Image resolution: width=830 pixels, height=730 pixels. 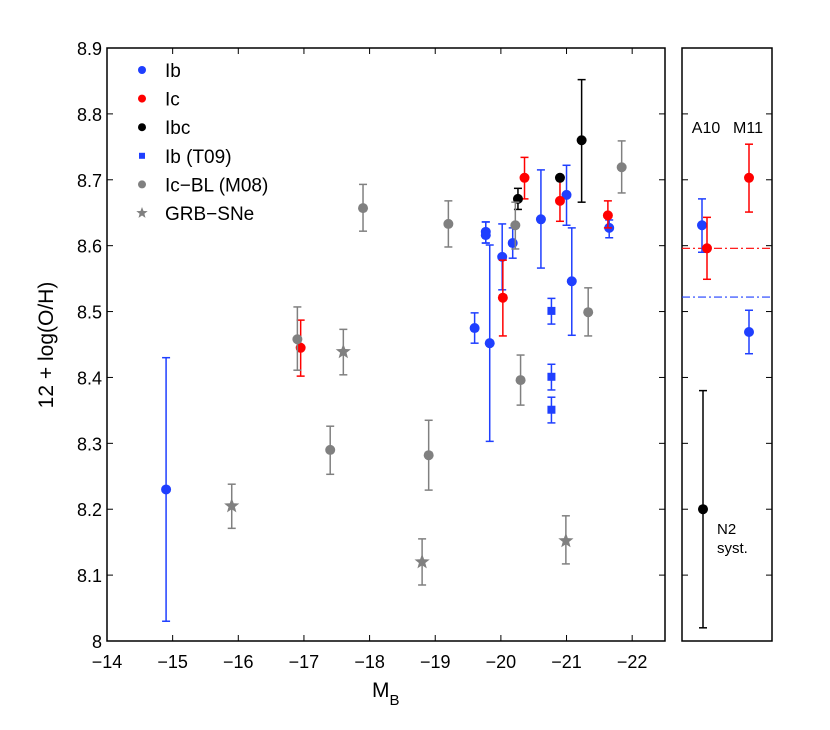 What do you see at coordinates (89, 49) in the screenshot?
I see `y-tick-label: 8.9` at bounding box center [89, 49].